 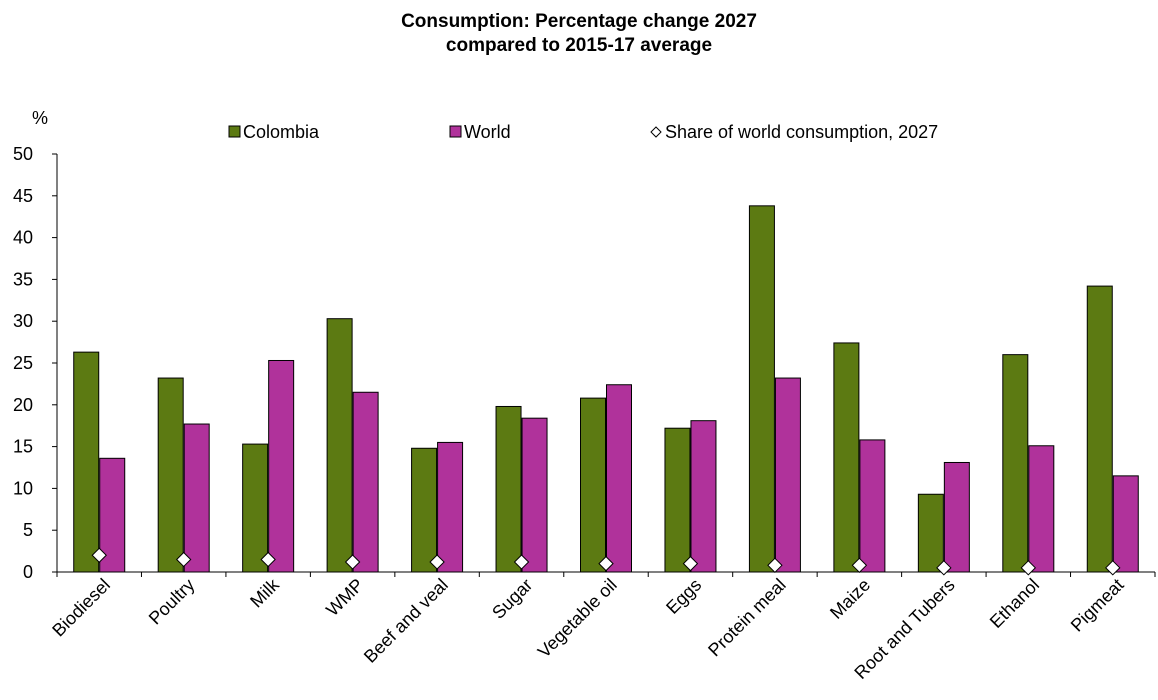 What do you see at coordinates (450, 507) in the screenshot?
I see `bar-world-beef-and-veal` at bounding box center [450, 507].